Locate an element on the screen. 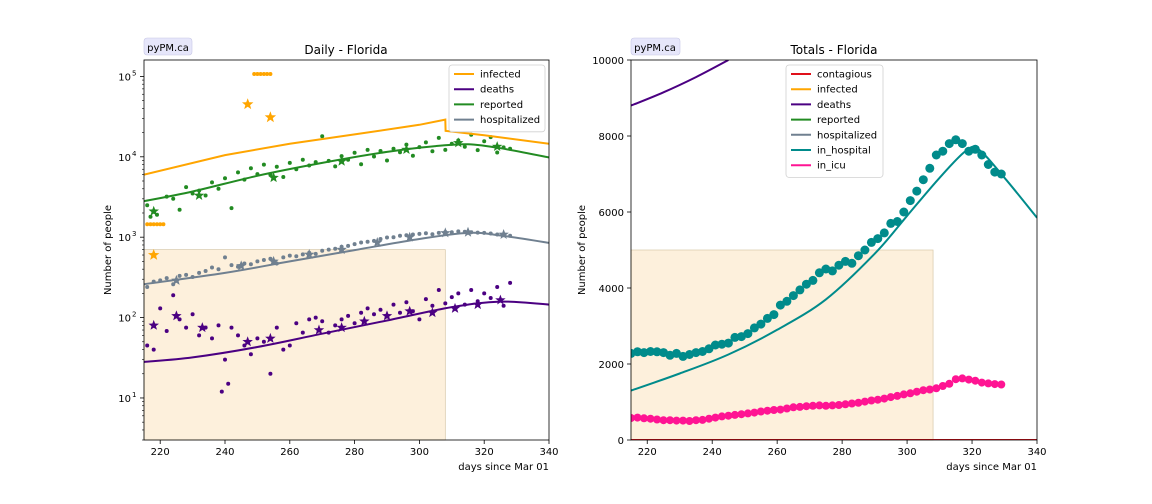 Image resolution: width=1152 pixels, height=504 pixels. left-legend: infected deaths reported hospitalized is located at coordinates (497, 98).